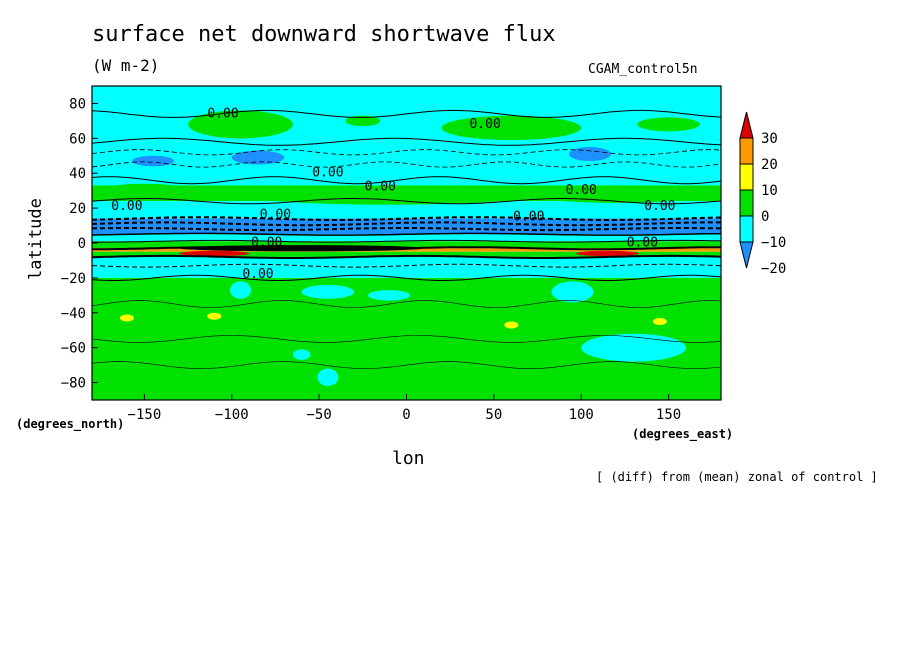 The image size is (904, 654). Describe the element at coordinates (769, 139) in the screenshot. I see `colorbar-label: 30` at that location.